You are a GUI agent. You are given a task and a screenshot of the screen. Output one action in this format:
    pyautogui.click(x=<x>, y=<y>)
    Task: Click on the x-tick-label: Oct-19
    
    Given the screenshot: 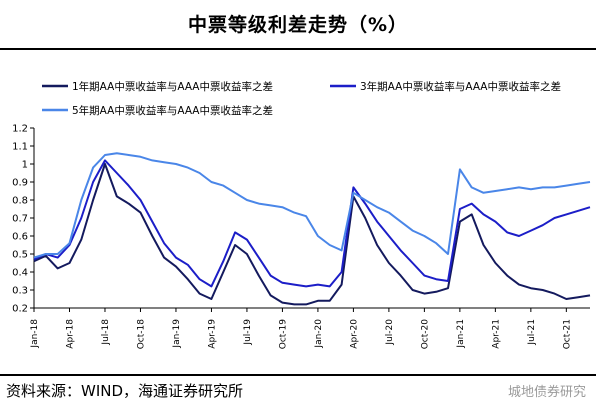 What is the action you would take?
    pyautogui.click(x=283, y=334)
    